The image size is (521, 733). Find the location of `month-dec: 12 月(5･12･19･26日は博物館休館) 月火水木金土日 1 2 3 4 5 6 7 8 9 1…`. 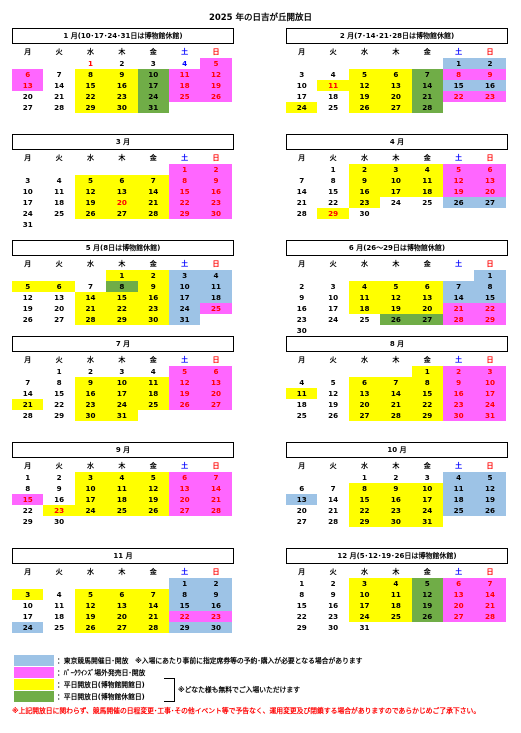

month-dec: 12 月(5･12･19･26日は博物館休館) 月火水木金土日 1 2 3 4 5 6 7 8 9 1… is located at coordinates (397, 590).